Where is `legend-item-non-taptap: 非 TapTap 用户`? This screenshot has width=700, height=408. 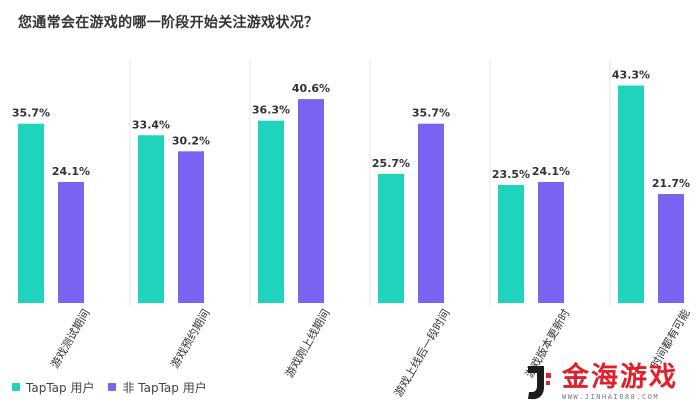 legend-item-non-taptap: 非 TapTap 用户 is located at coordinates (157, 387).